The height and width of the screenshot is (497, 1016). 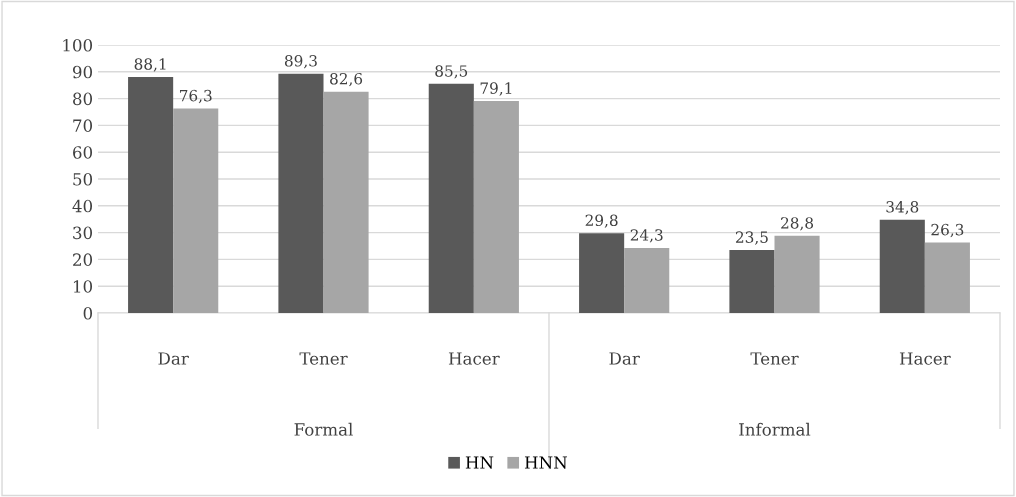 What do you see at coordinates (82, 72) in the screenshot?
I see `y-tick-label: 90` at bounding box center [82, 72].